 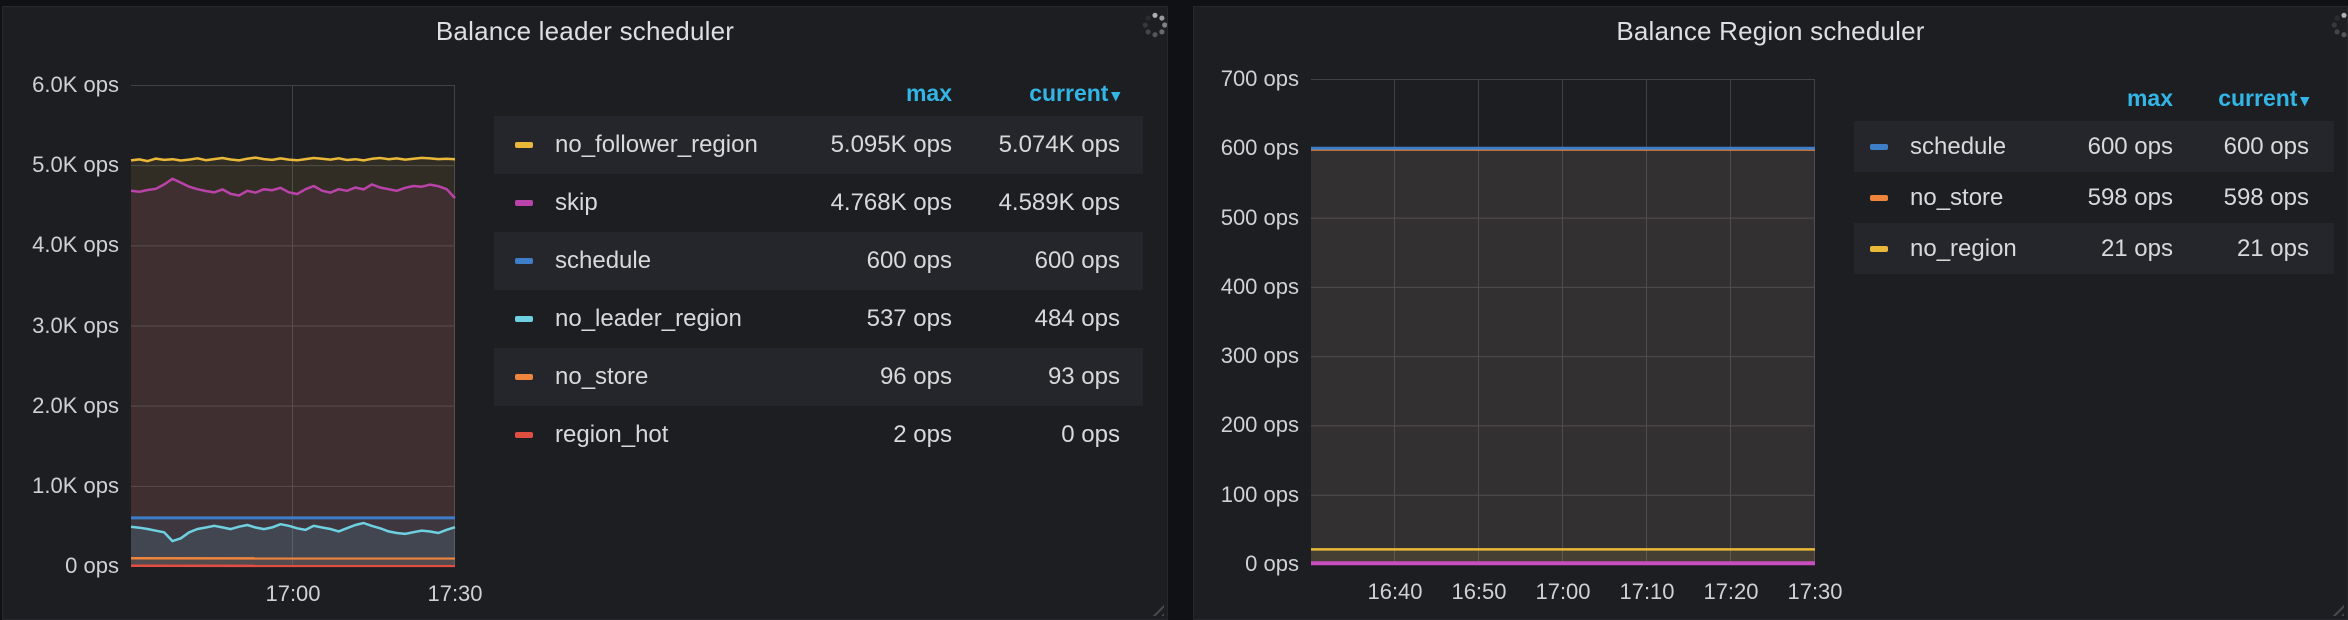 I want to click on legend-row: no_store 598 ops 598 ops, so click(x=2094, y=197).